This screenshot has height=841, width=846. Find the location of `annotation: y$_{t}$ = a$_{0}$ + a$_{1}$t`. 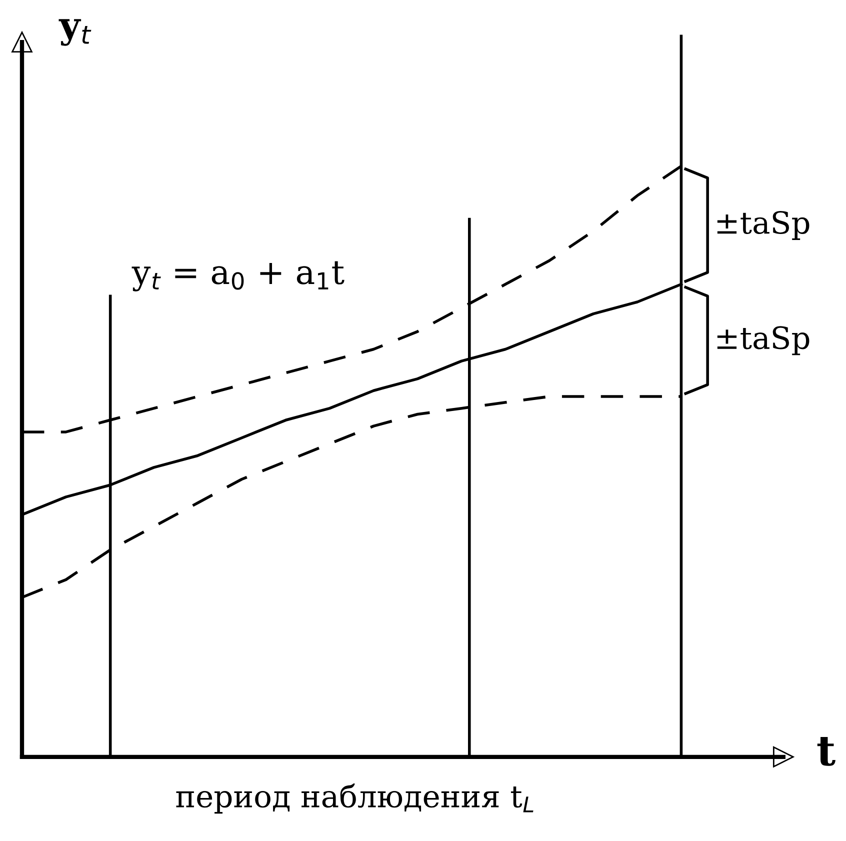

annotation: y$_{t}$ = a$_{0}$ + a$_{1}$t is located at coordinates (238, 276).